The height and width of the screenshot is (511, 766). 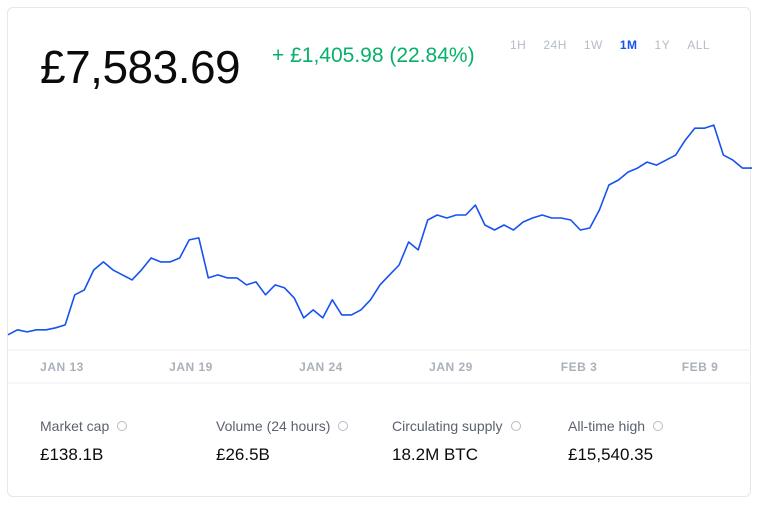 I want to click on stat-label: Market cap, so click(x=84, y=426).